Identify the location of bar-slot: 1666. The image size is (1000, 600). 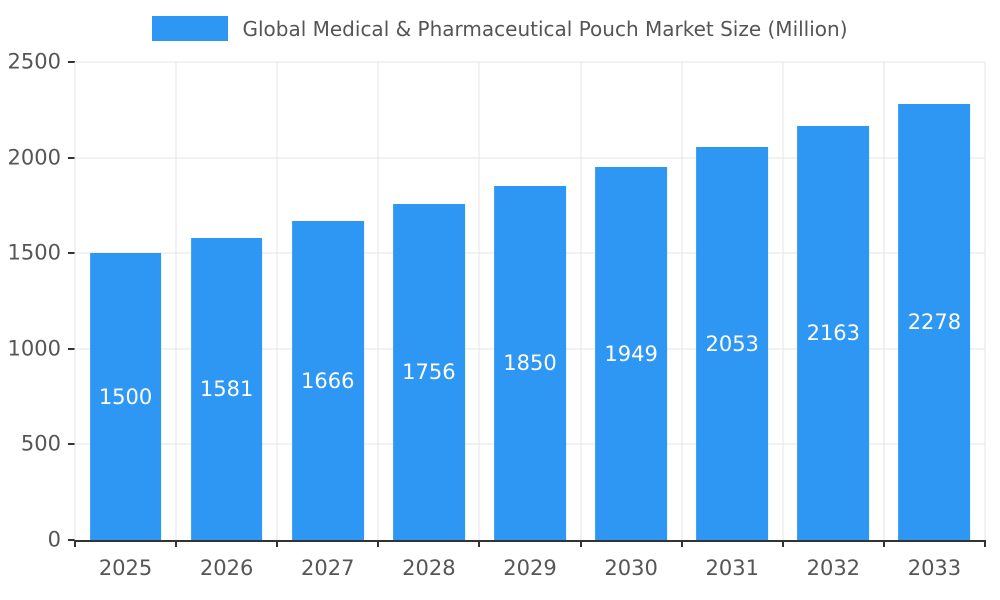
(327, 301).